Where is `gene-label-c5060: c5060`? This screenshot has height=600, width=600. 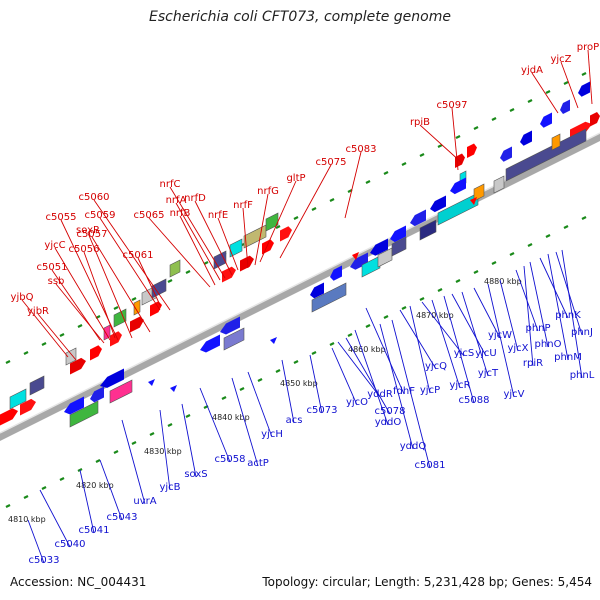 gene-label-c5060: c5060 is located at coordinates (125, 251).